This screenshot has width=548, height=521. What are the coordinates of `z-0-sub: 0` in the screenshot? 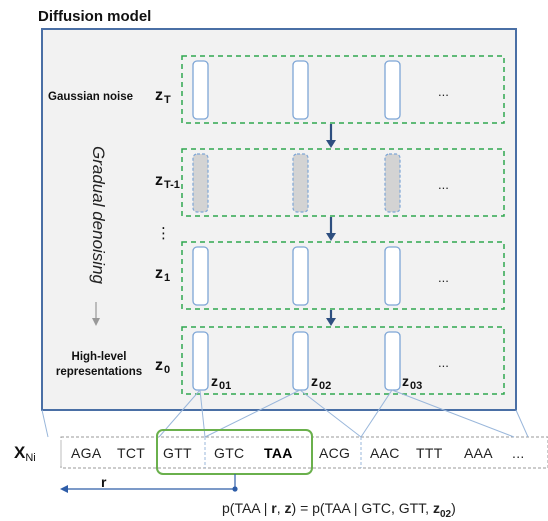 It's located at (167, 370).